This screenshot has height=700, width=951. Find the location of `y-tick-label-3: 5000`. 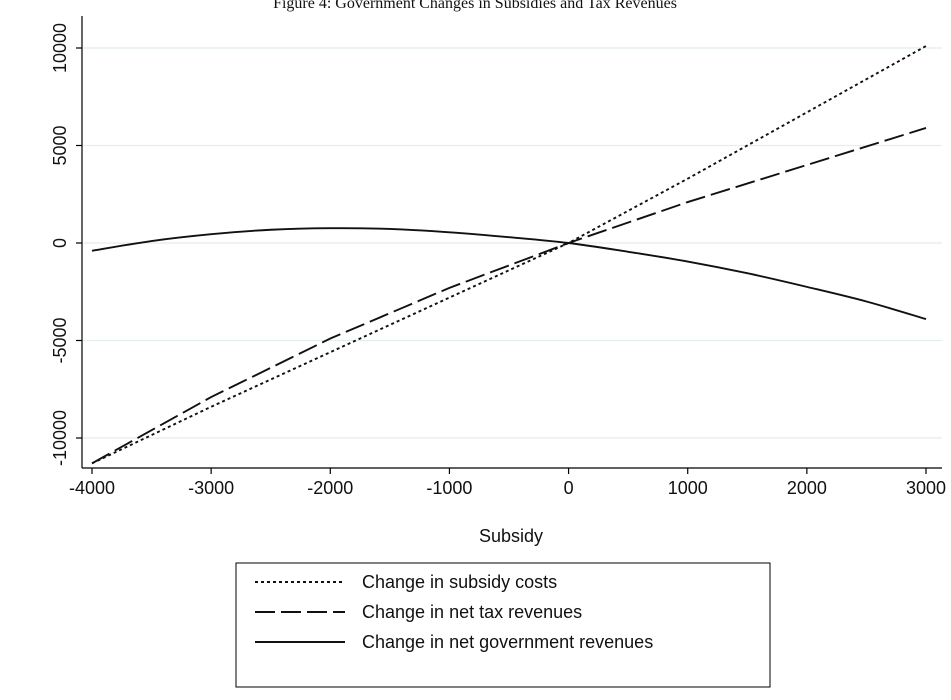

y-tick-label-3: 5000 is located at coordinates (60, 145).